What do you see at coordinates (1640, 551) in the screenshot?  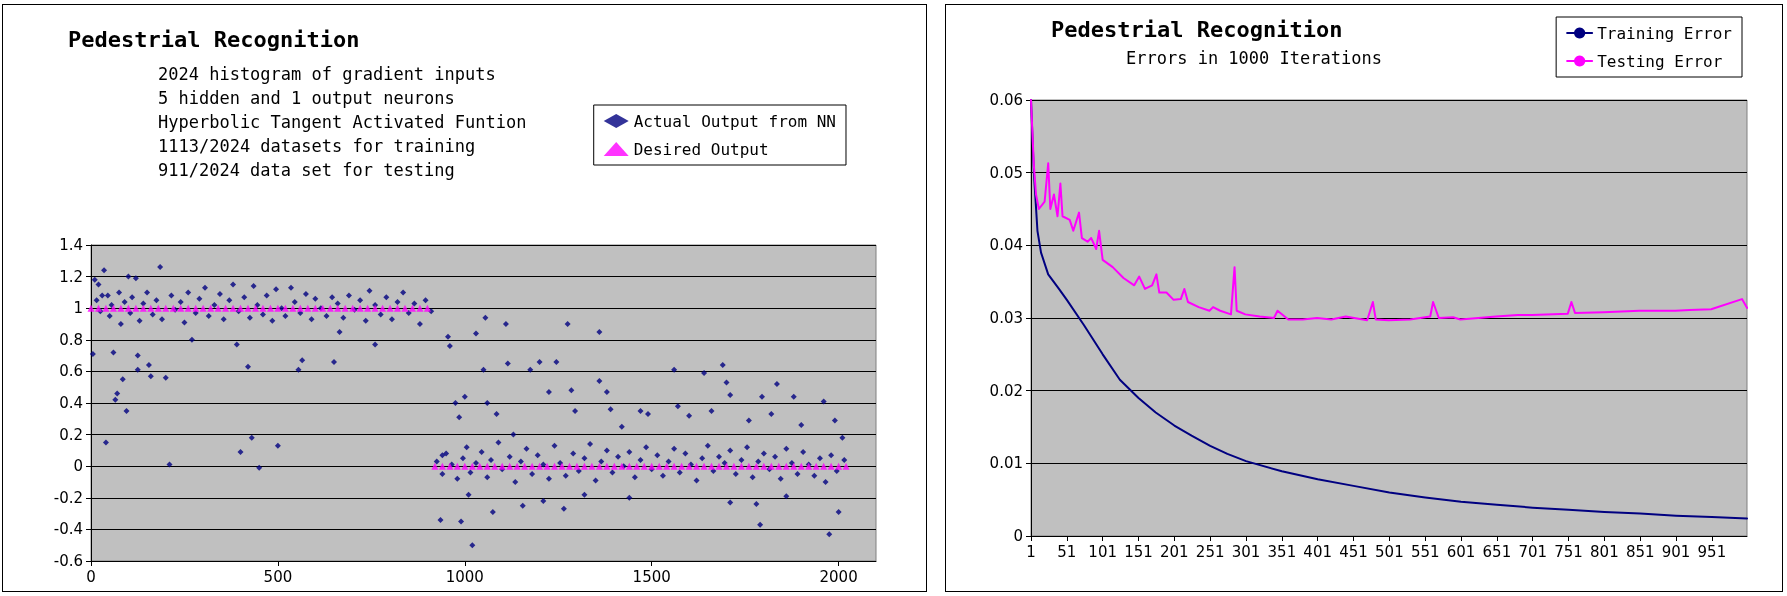 I see `x-tick-label: 851` at bounding box center [1640, 551].